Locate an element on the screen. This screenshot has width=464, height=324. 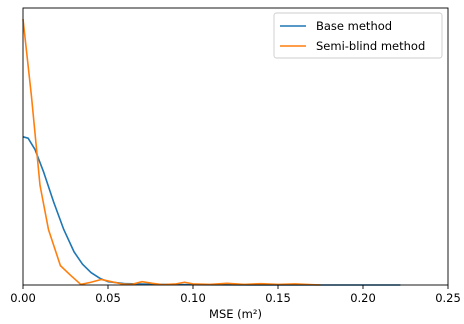
x-tick-label: 0.10 is located at coordinates (193, 298).